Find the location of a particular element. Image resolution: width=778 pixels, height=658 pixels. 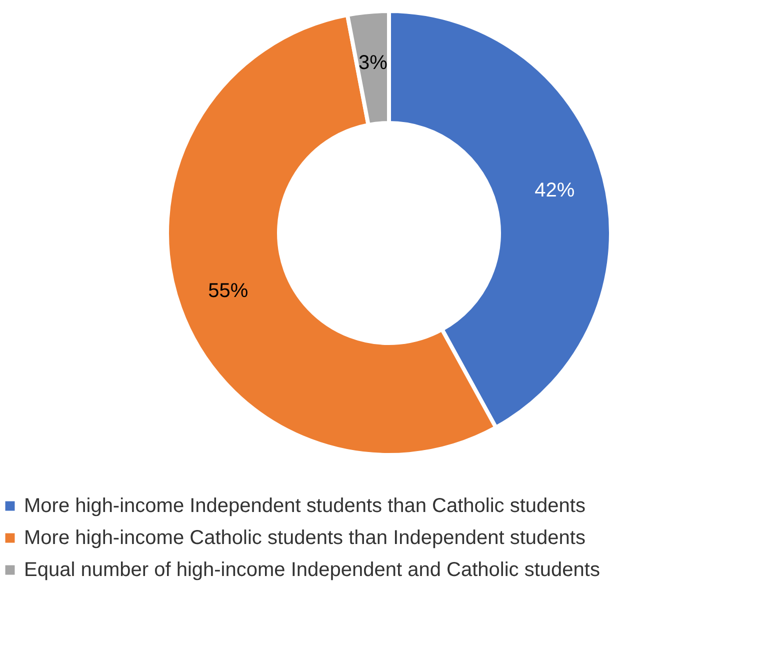

legend-label: Equal number of high-income Independent and Catholic students is located at coordinates (312, 570).